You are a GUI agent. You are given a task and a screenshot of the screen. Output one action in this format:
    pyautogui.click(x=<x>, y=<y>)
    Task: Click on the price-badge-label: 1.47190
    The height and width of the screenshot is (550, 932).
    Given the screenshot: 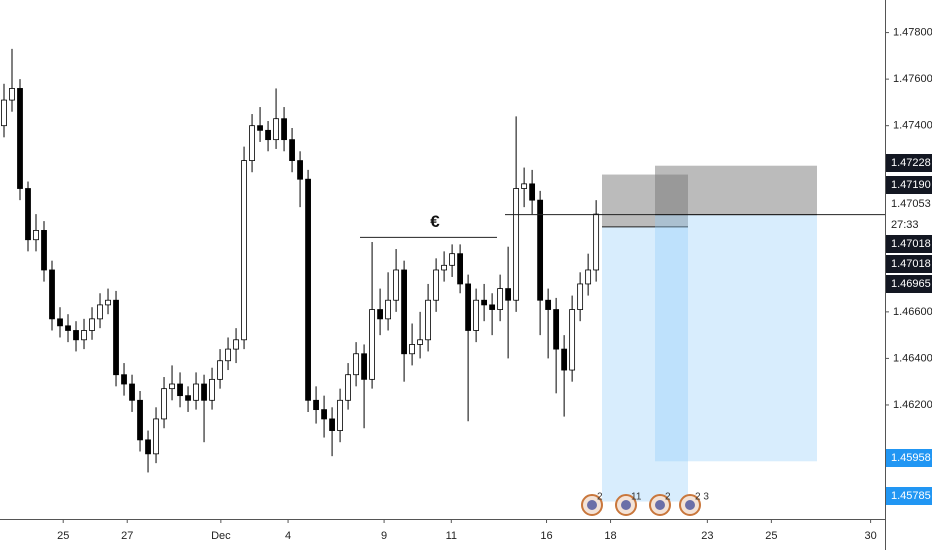 What is the action you would take?
    pyautogui.click(x=911, y=185)
    